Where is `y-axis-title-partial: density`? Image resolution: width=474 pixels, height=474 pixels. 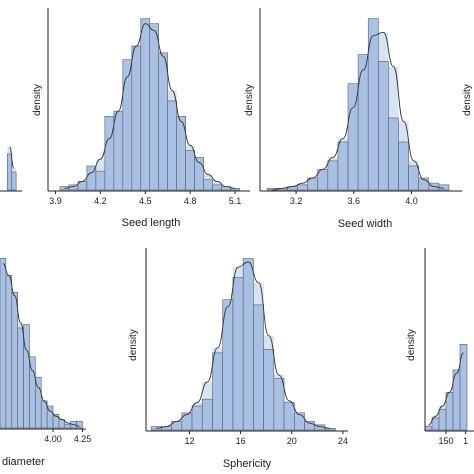 y-axis-title-partial: density is located at coordinates (467, 100).